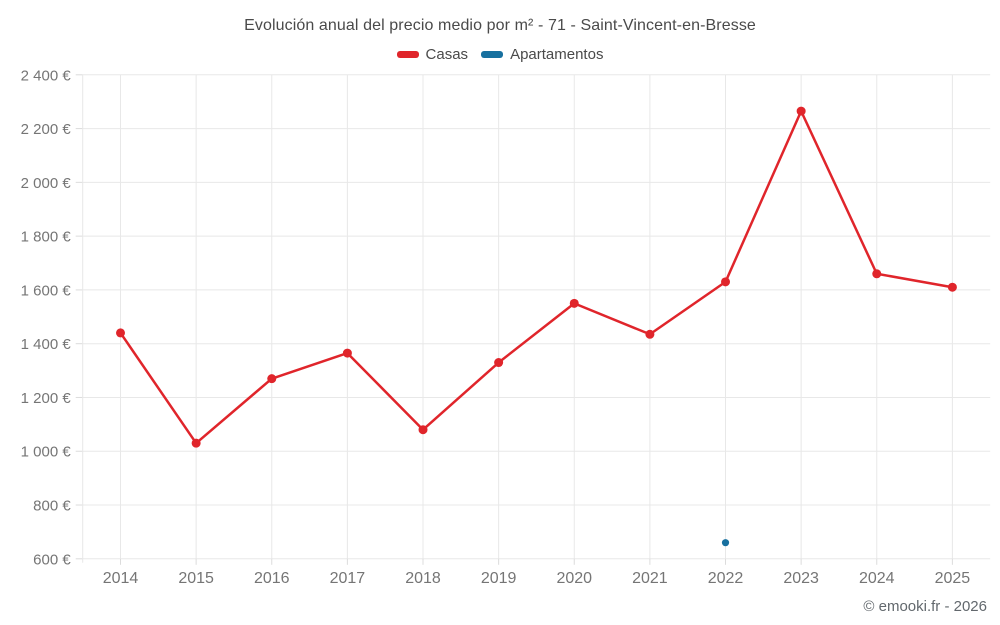 The width and height of the screenshot is (1000, 625). I want to click on data-point-apartamentos-2022, so click(725, 543).